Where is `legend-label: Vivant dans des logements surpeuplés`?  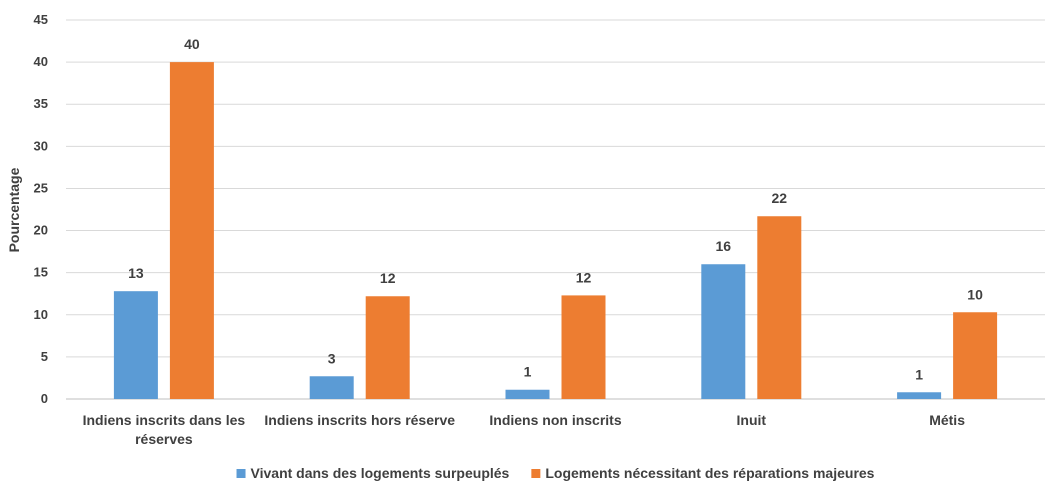
legend-label: Vivant dans des logements surpeuplés is located at coordinates (380, 473).